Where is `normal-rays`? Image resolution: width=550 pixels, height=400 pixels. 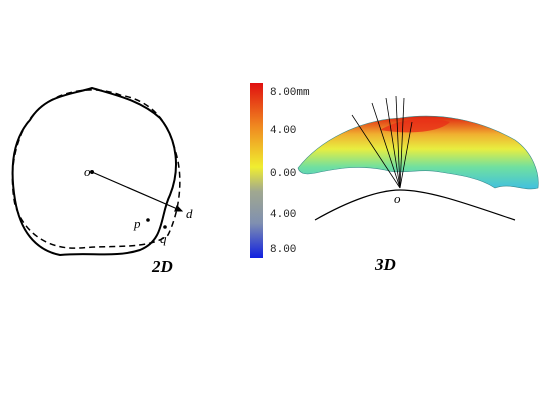 normal-rays is located at coordinates (382, 142).